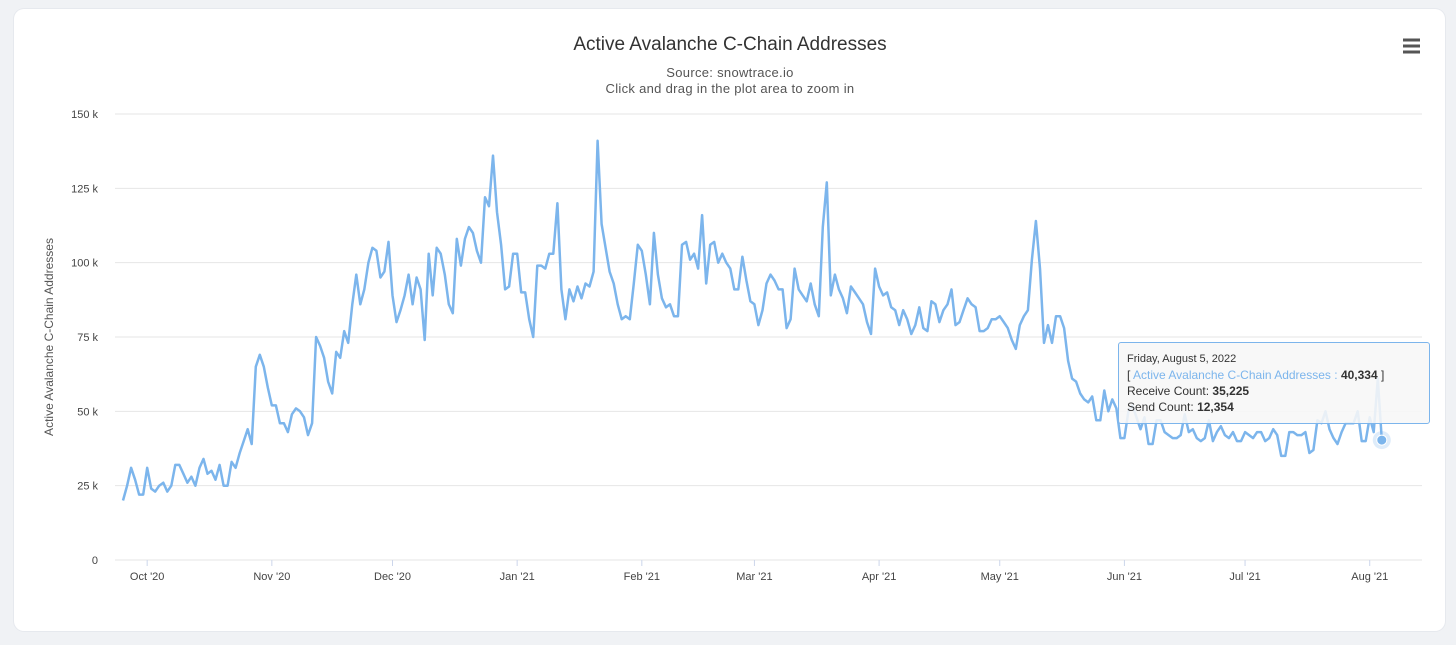  Describe the element at coordinates (1129, 375) in the screenshot. I see `tooltip-bracket-open: [` at that location.